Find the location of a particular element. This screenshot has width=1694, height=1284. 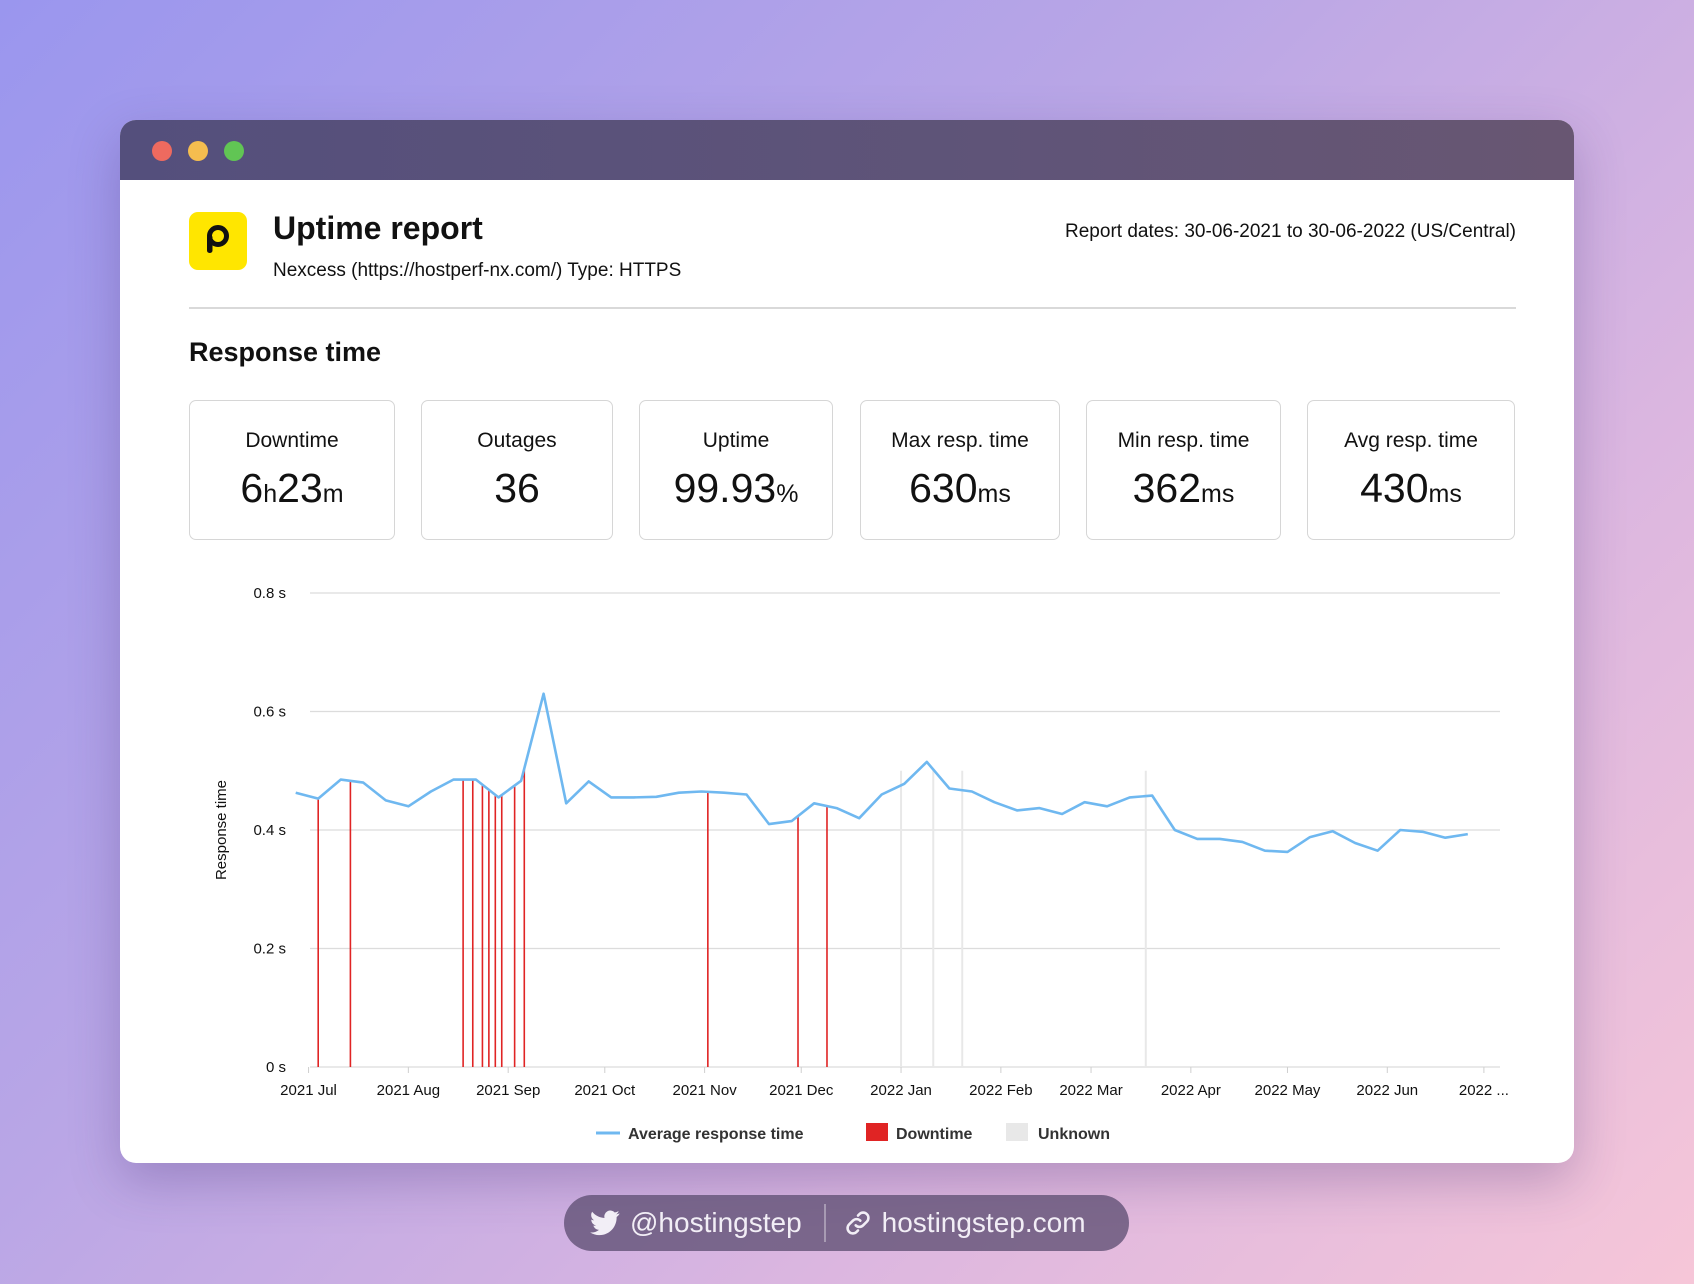

link-icon is located at coordinates (857, 1223).